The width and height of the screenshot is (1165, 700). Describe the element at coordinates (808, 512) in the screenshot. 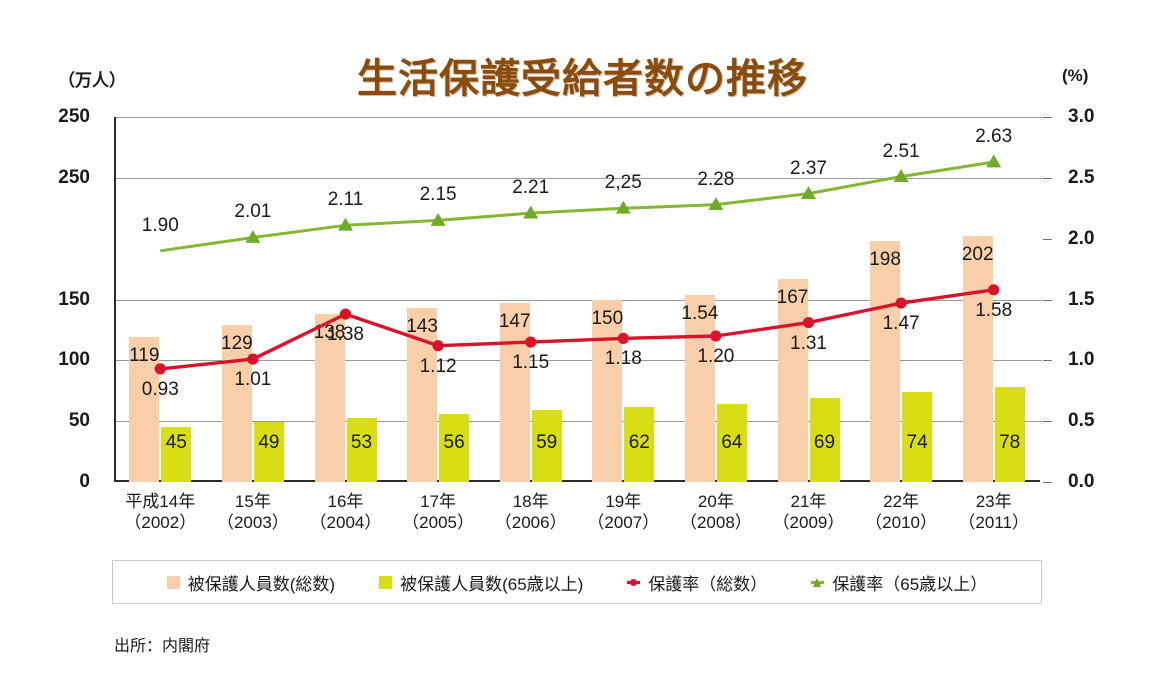

I see `x-axis-label: 21年 （2009）` at that location.